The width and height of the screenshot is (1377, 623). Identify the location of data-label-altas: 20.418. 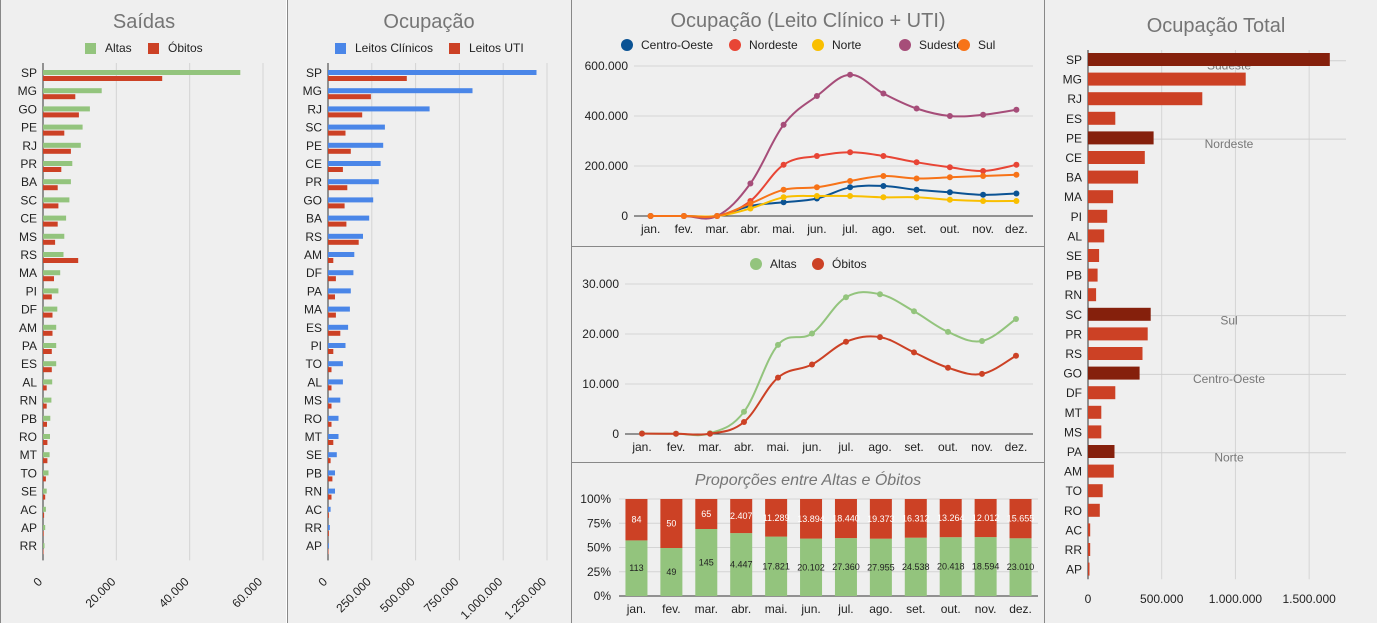
(951, 567).